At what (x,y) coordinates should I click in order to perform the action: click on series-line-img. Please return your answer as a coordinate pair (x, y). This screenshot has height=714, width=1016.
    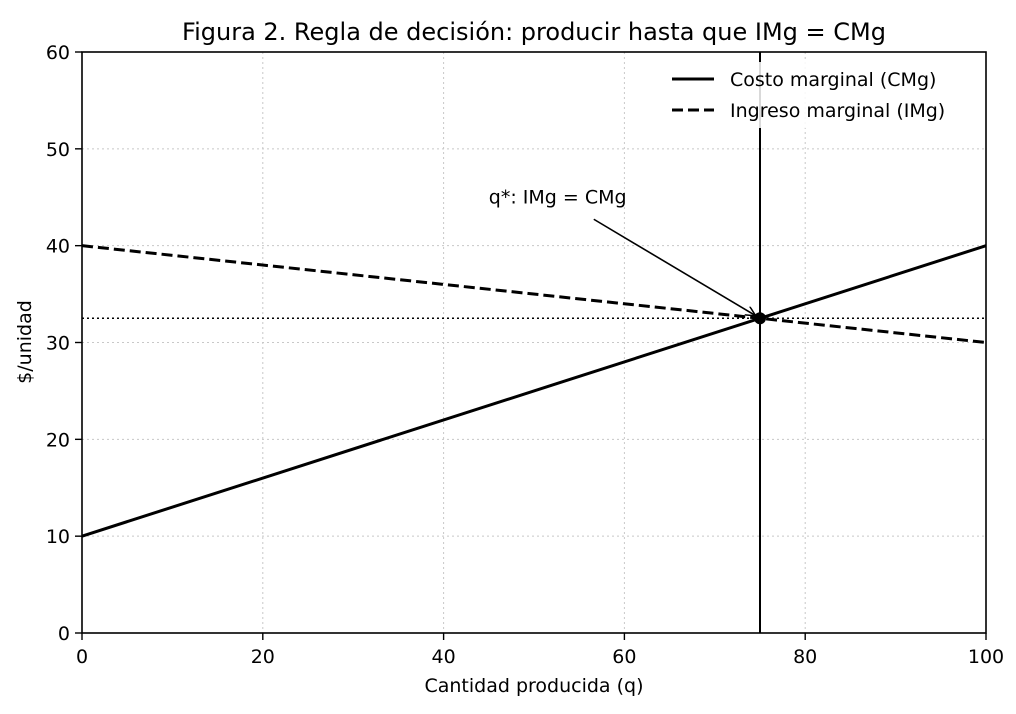
    Looking at the image, I should click on (534, 294).